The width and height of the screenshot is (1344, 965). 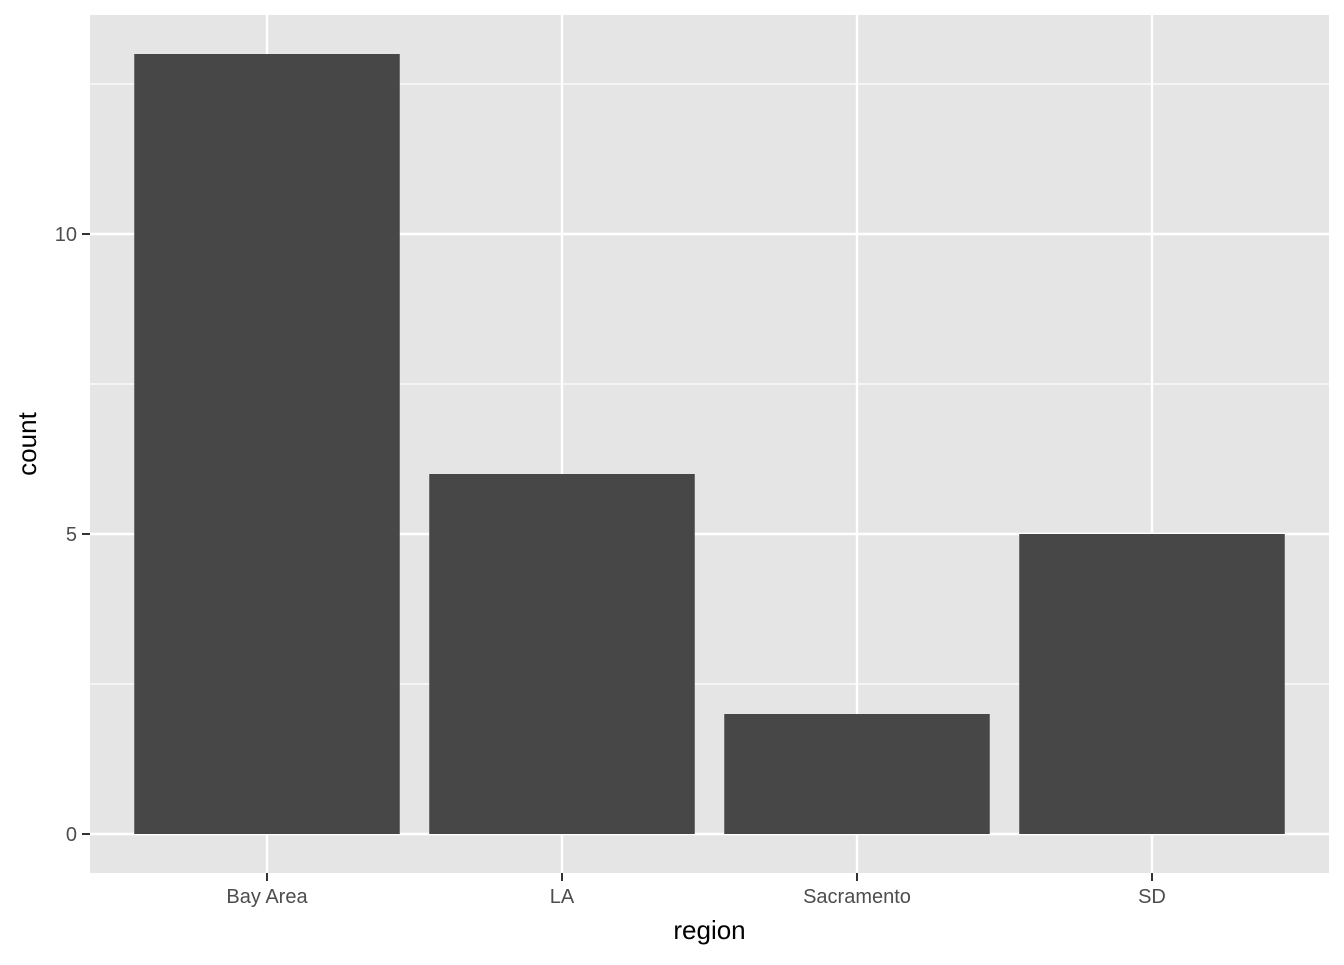 I want to click on y-tick-label: 5, so click(x=71, y=535).